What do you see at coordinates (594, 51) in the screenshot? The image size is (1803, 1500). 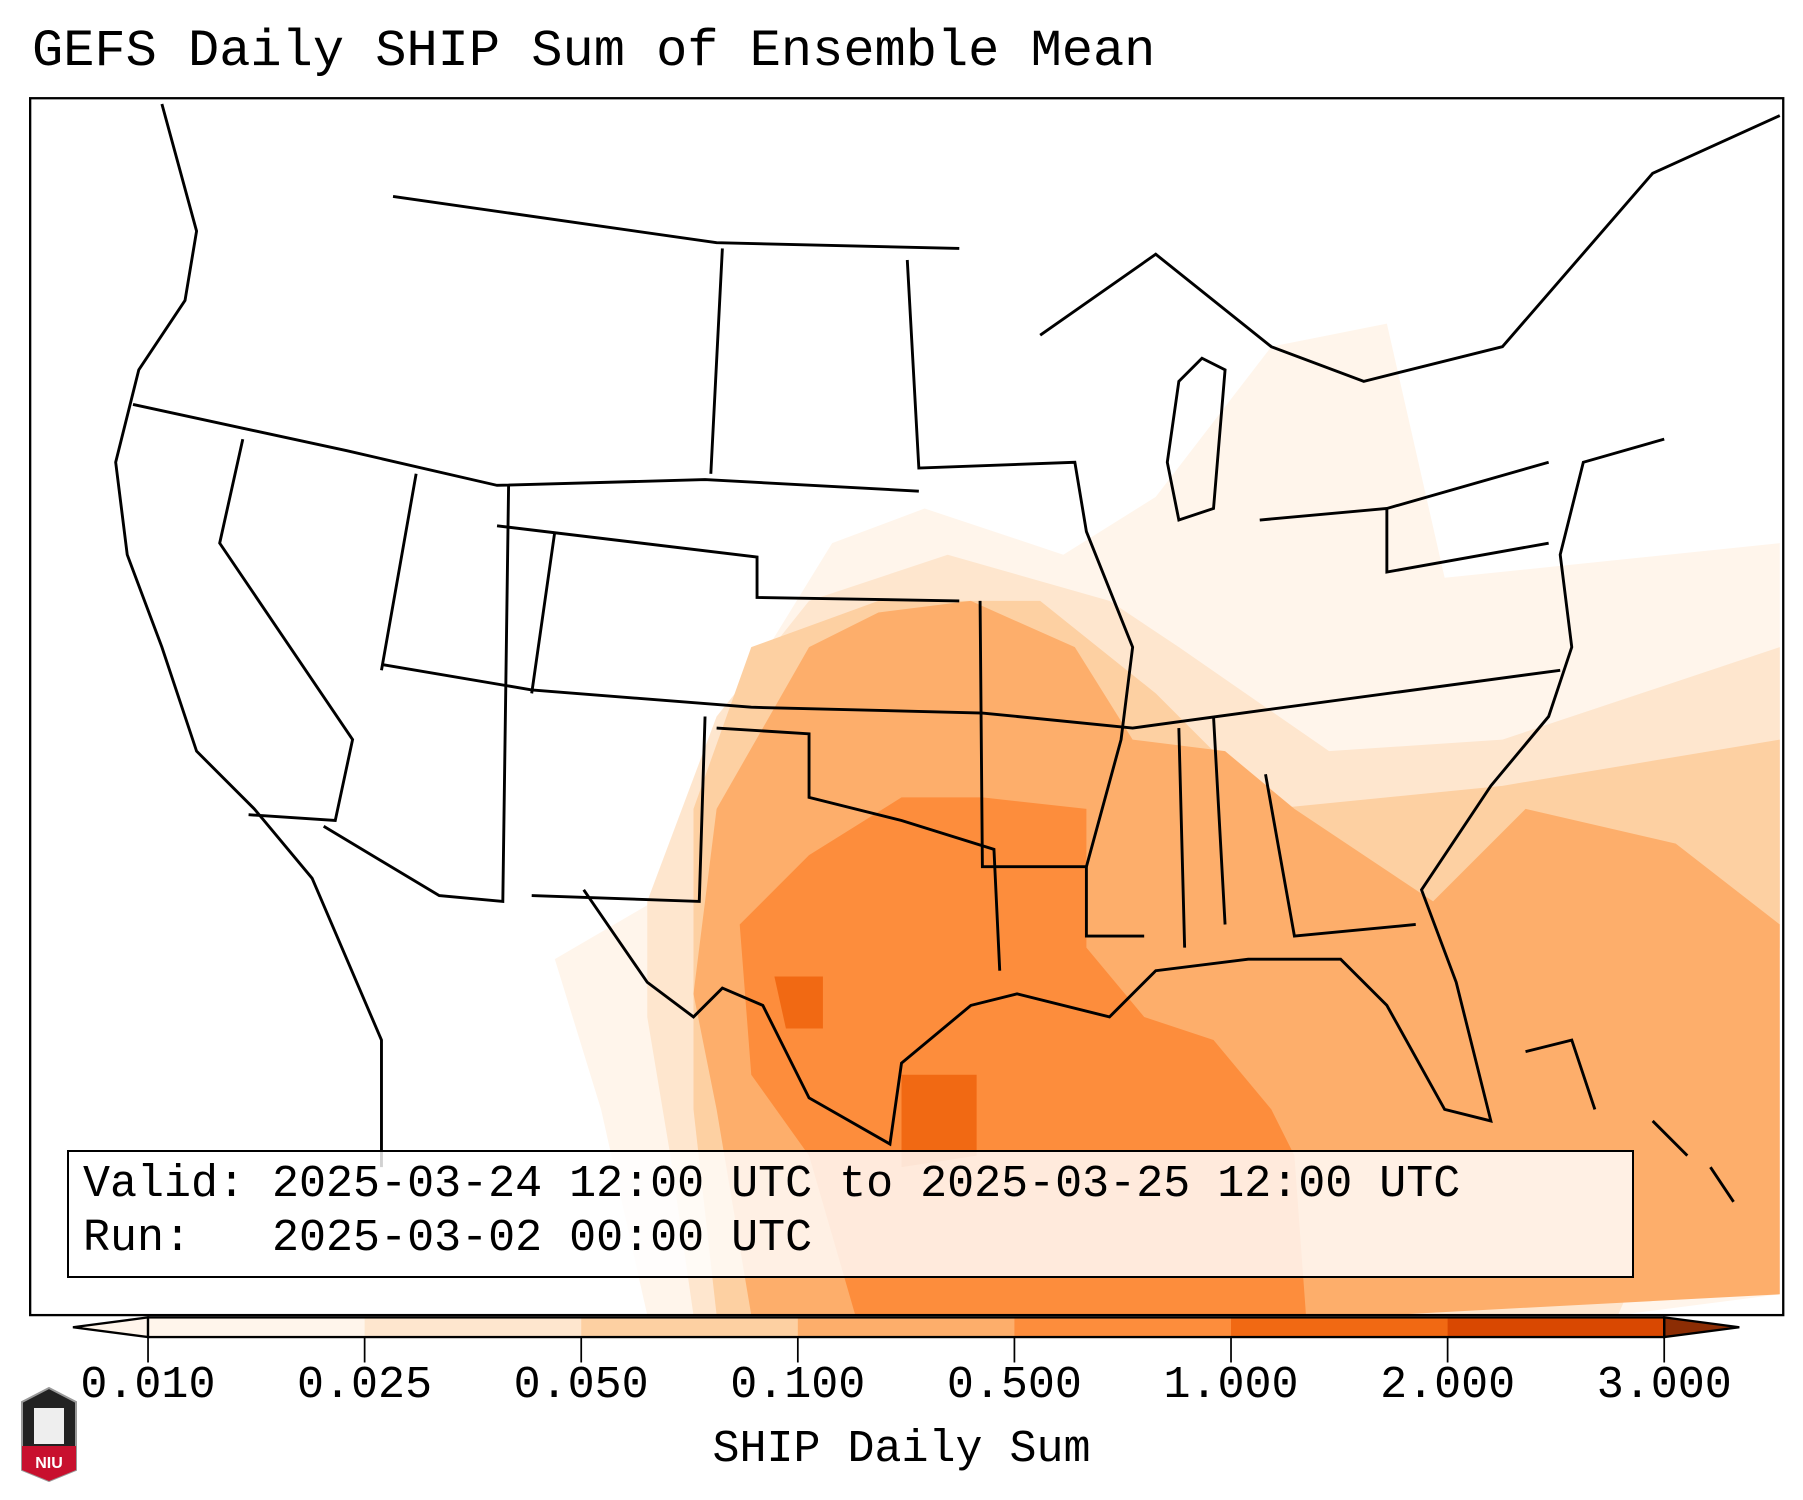 I see `chart-title: GEFS Daily SHIP Sum of Ensemble Mean` at bounding box center [594, 51].